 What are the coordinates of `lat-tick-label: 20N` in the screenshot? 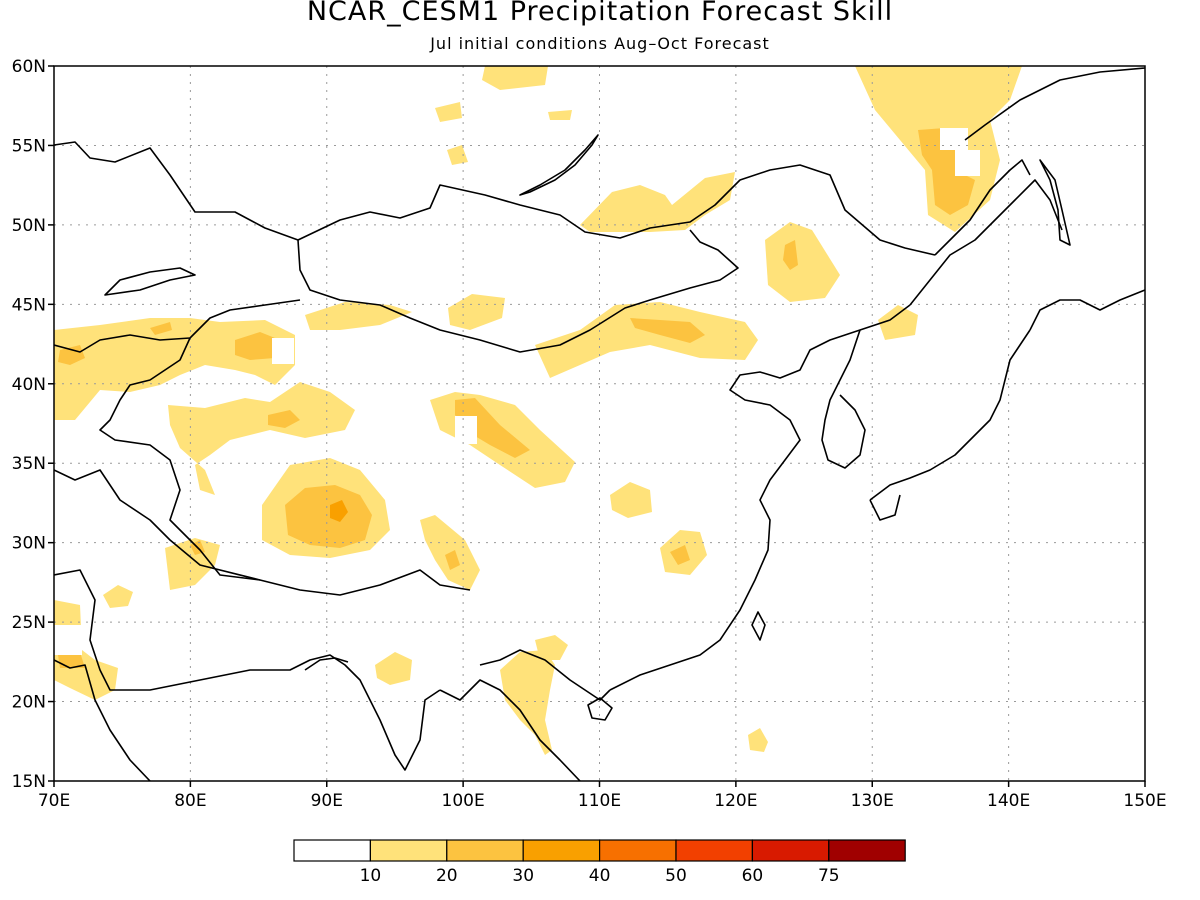 It's located at (29, 703).